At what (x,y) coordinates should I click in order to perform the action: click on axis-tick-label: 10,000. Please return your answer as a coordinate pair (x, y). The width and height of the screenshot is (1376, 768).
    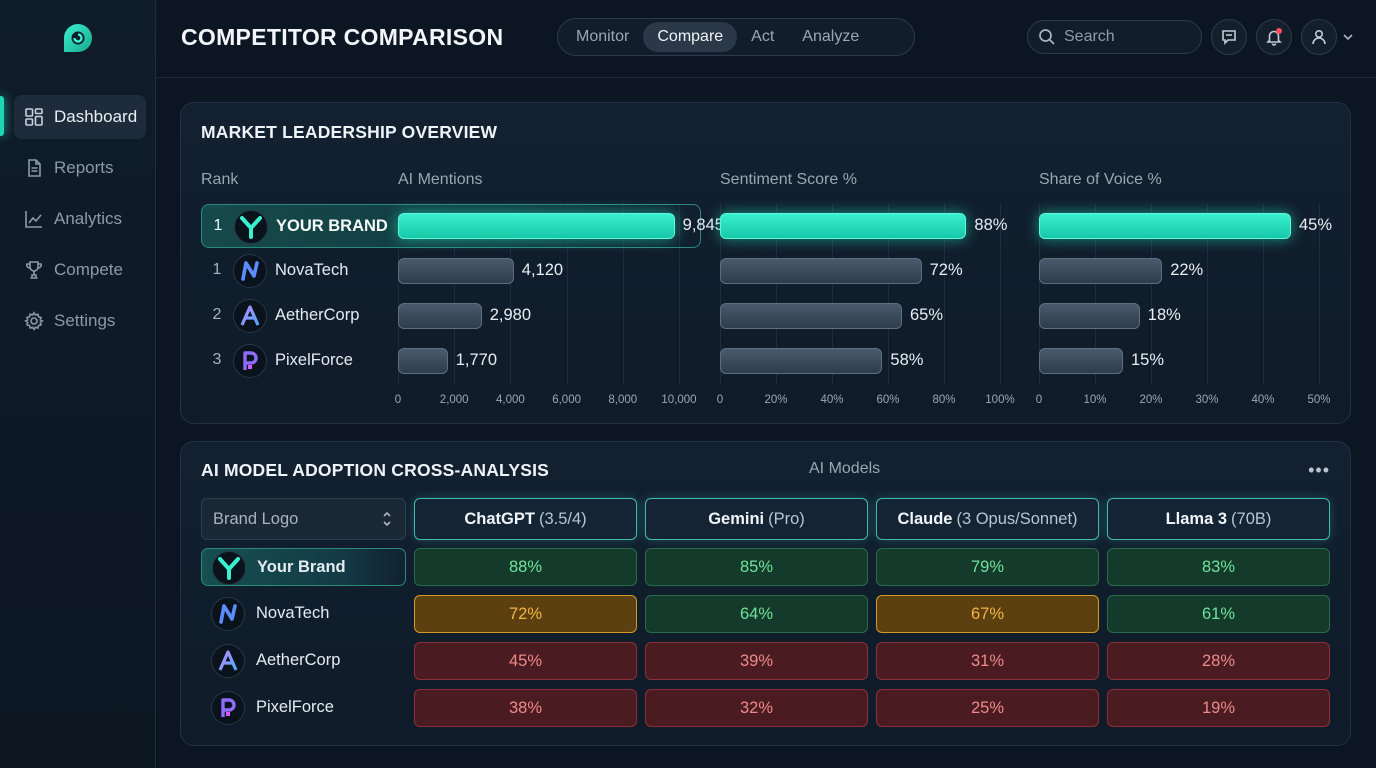
    Looking at the image, I should click on (679, 400).